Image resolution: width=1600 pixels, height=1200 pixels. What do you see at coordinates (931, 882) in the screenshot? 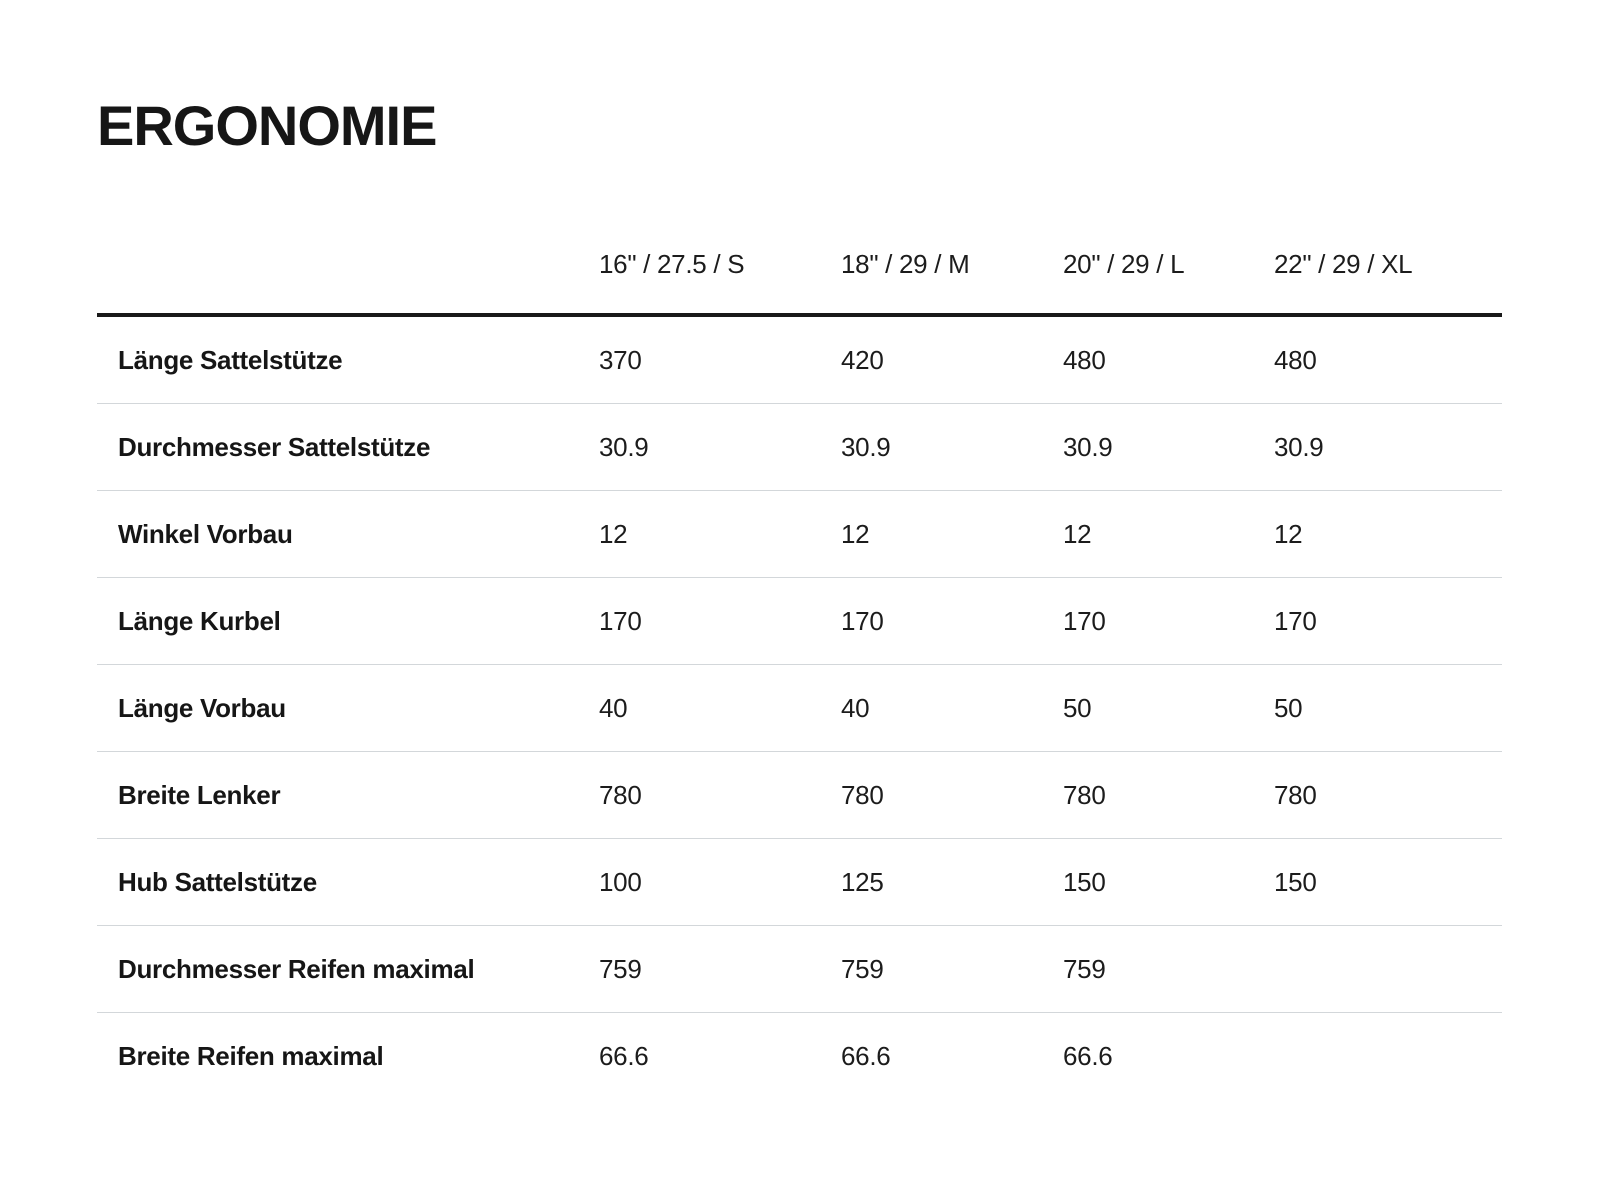
I see `cell-value: 125` at bounding box center [931, 882].